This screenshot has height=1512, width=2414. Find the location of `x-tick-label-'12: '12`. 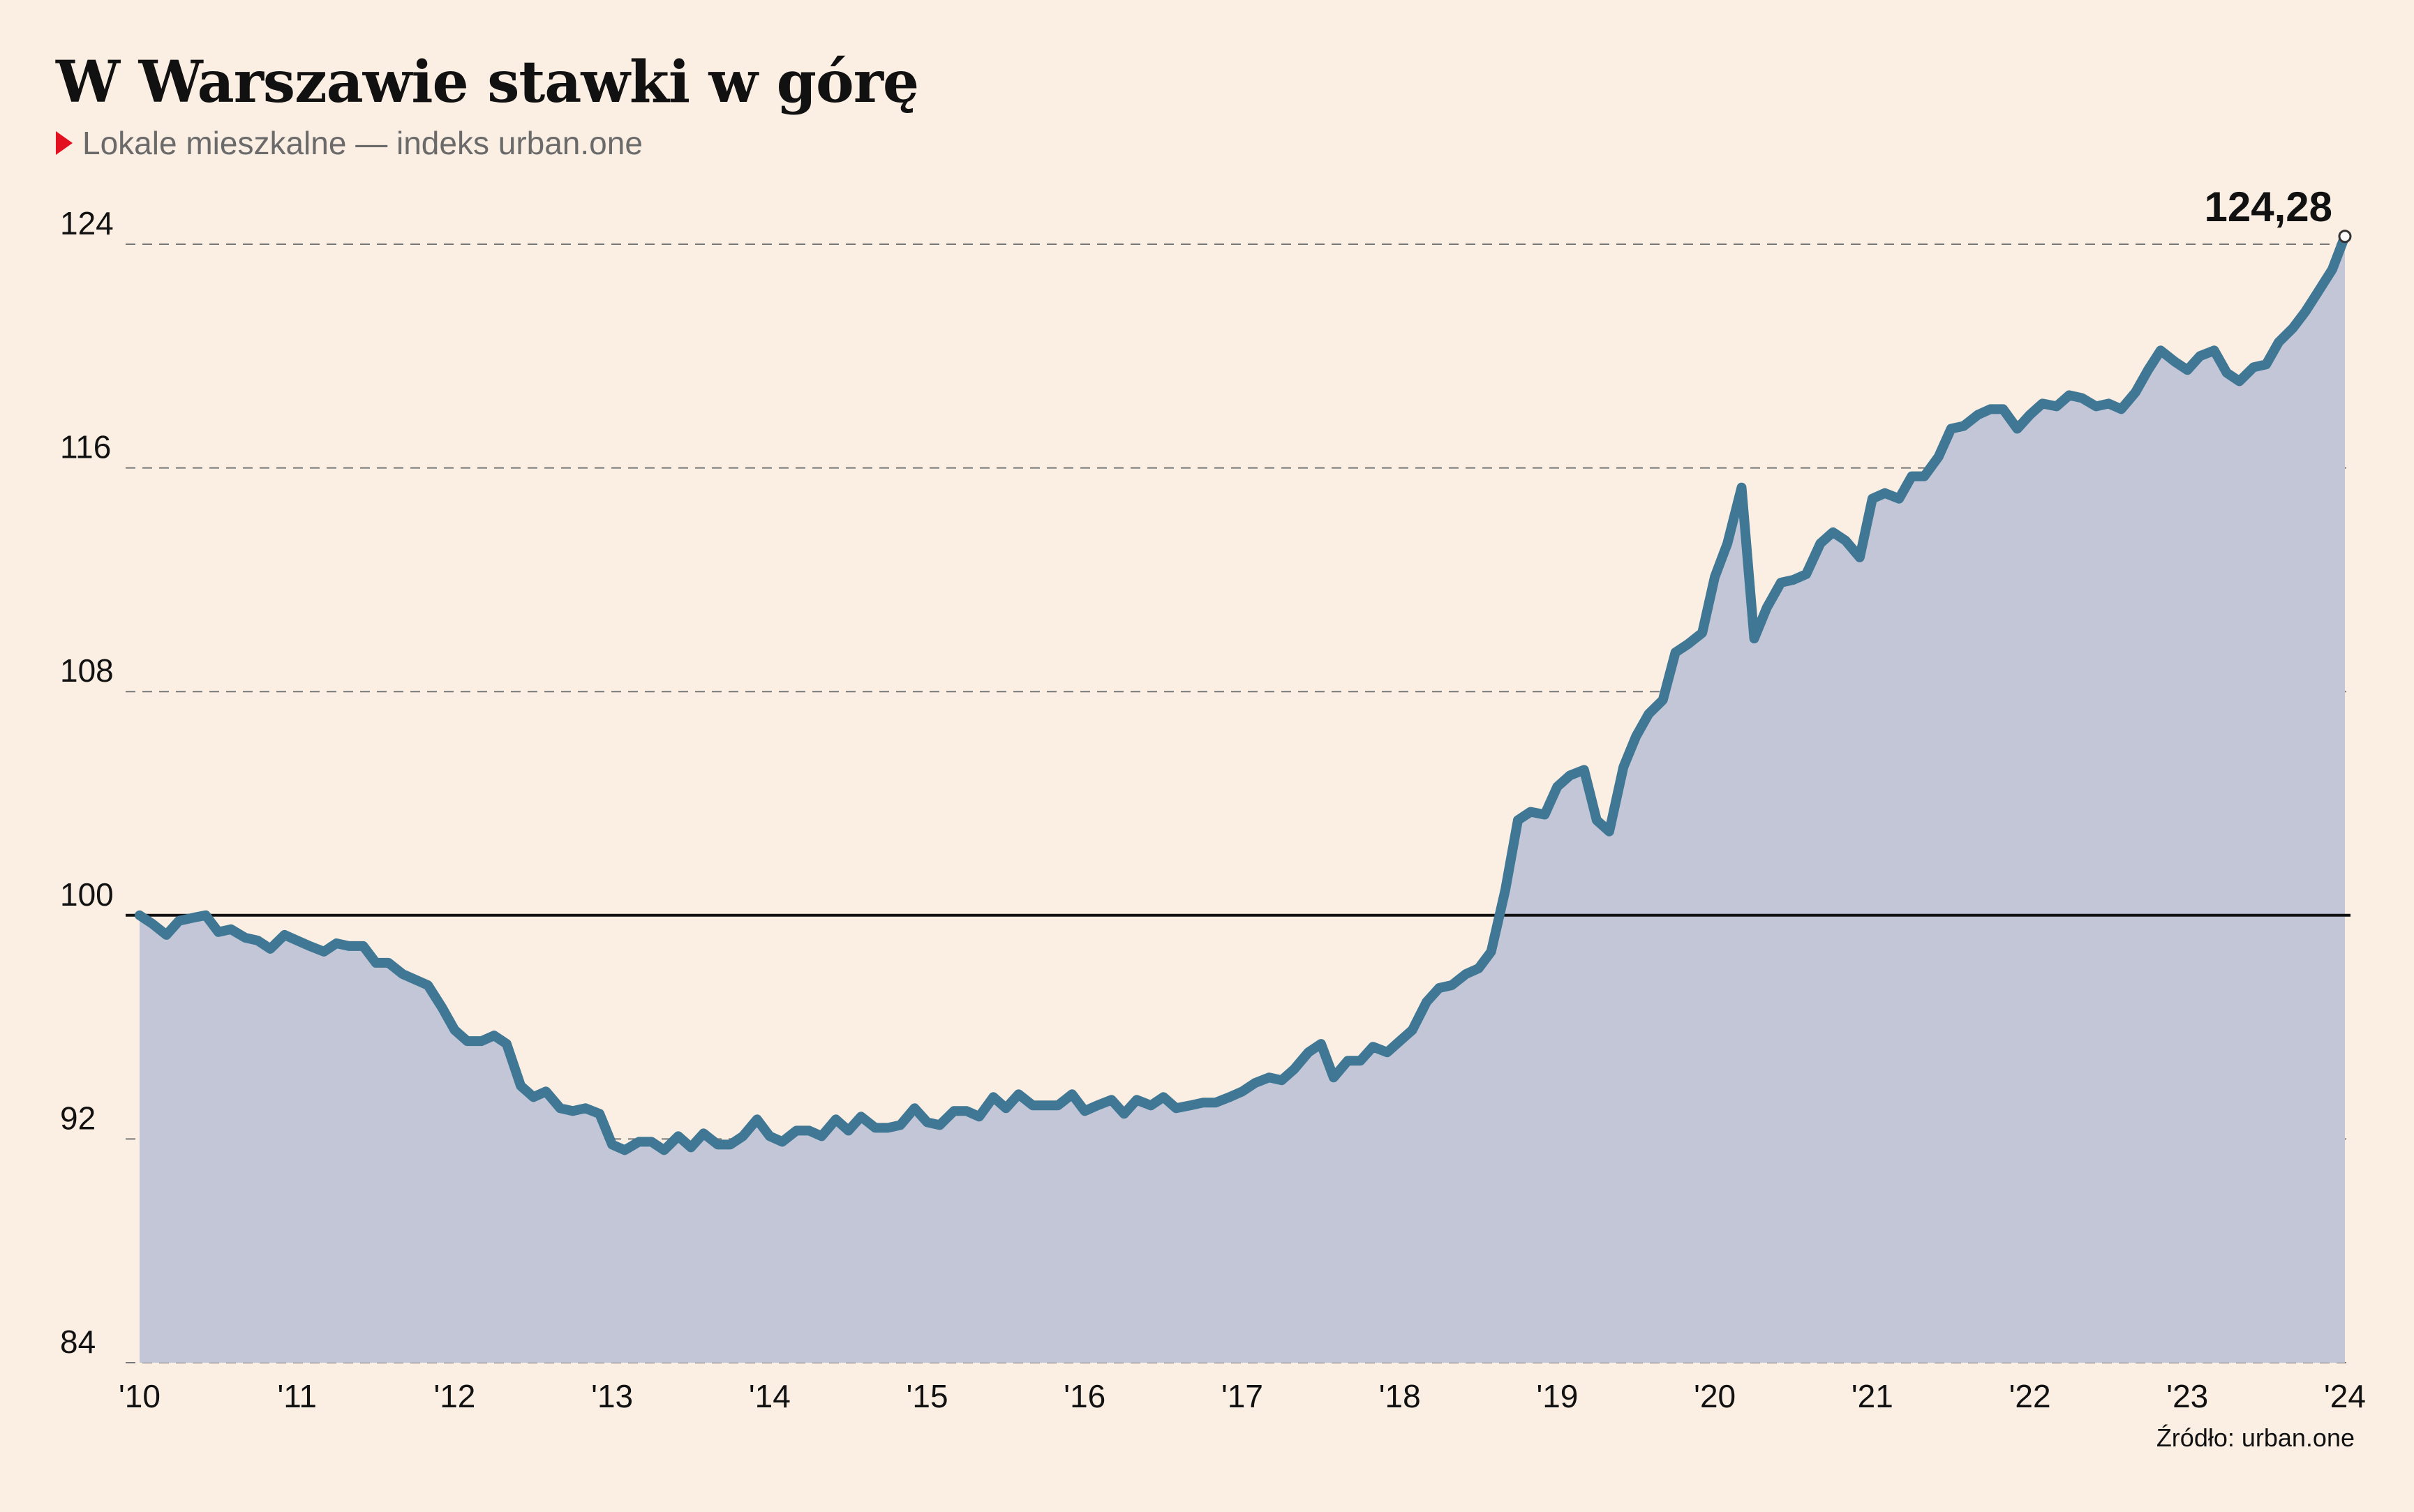

x-tick-label-'12: '12 is located at coordinates (454, 1396).